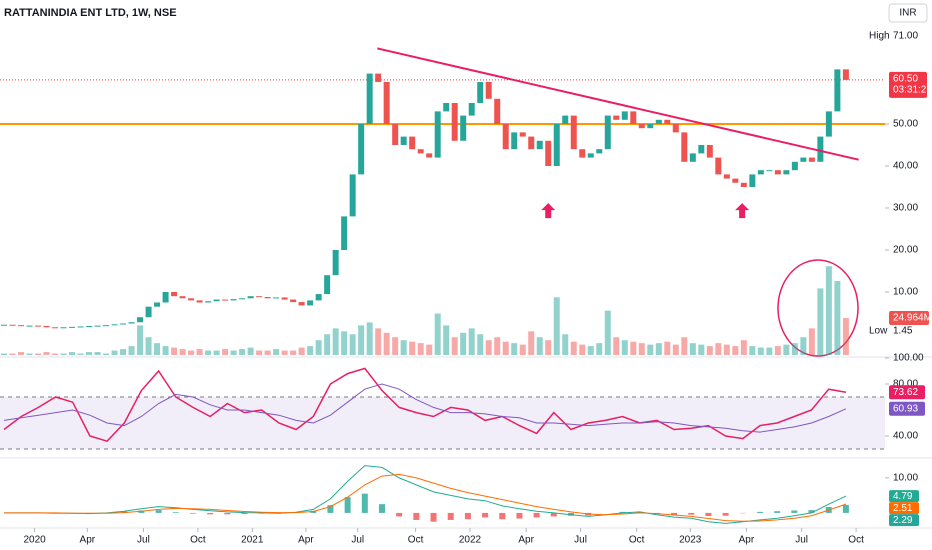 The width and height of the screenshot is (932, 550). Describe the element at coordinates (416, 540) in the screenshot. I see `x-tick-label: Oct` at that location.